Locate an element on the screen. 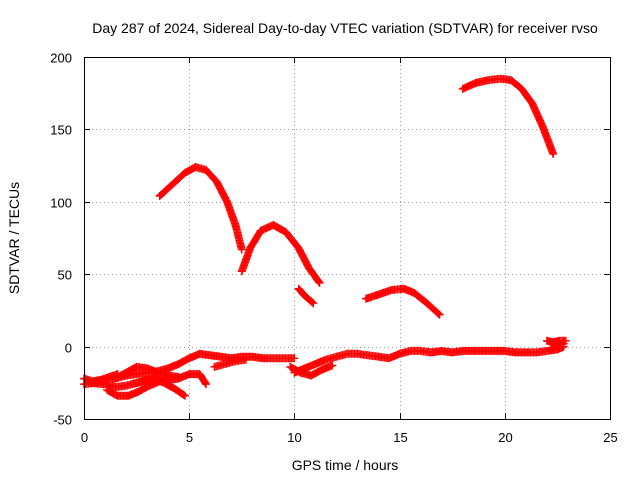 Image resolution: width=640 pixels, height=480 pixels. y-tick-labels: -50 0 50 100 150 200 is located at coordinates (61, 239).